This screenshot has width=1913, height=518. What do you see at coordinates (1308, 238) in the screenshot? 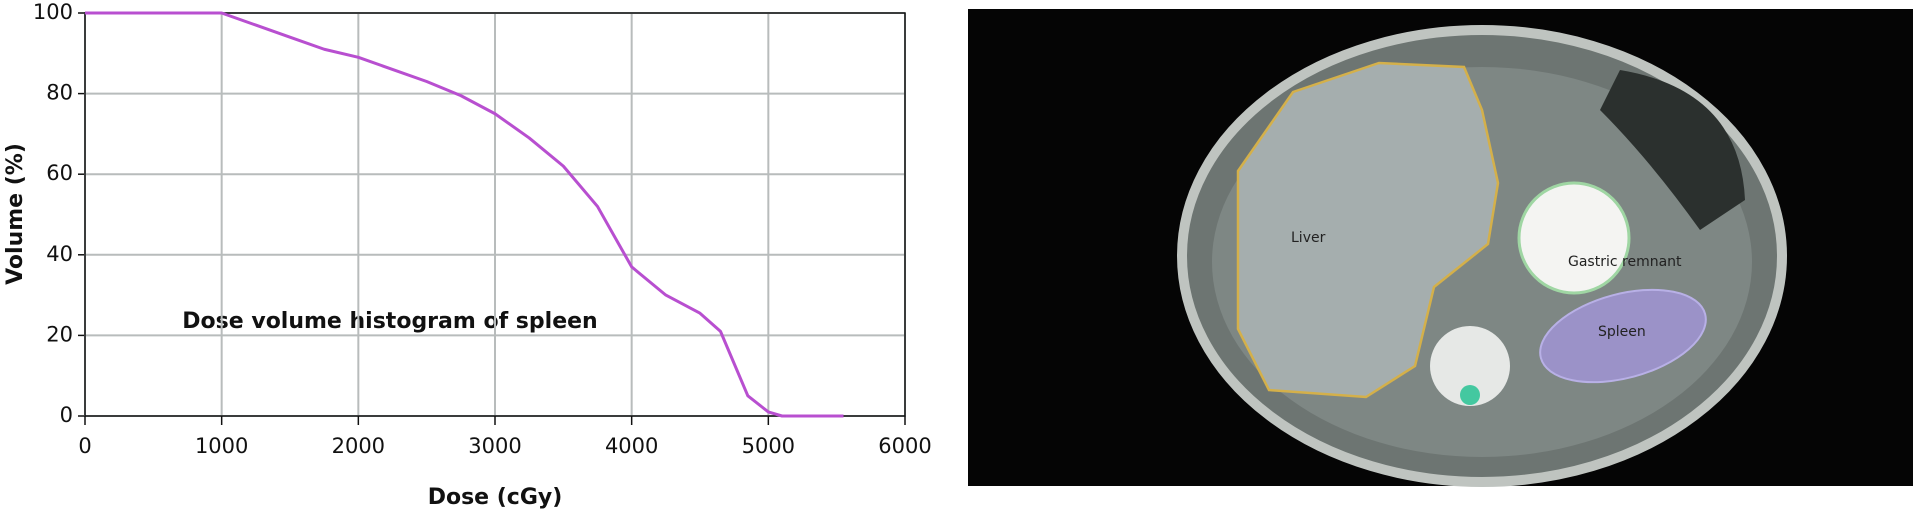
I see `ct-label: Liver` at bounding box center [1308, 238].